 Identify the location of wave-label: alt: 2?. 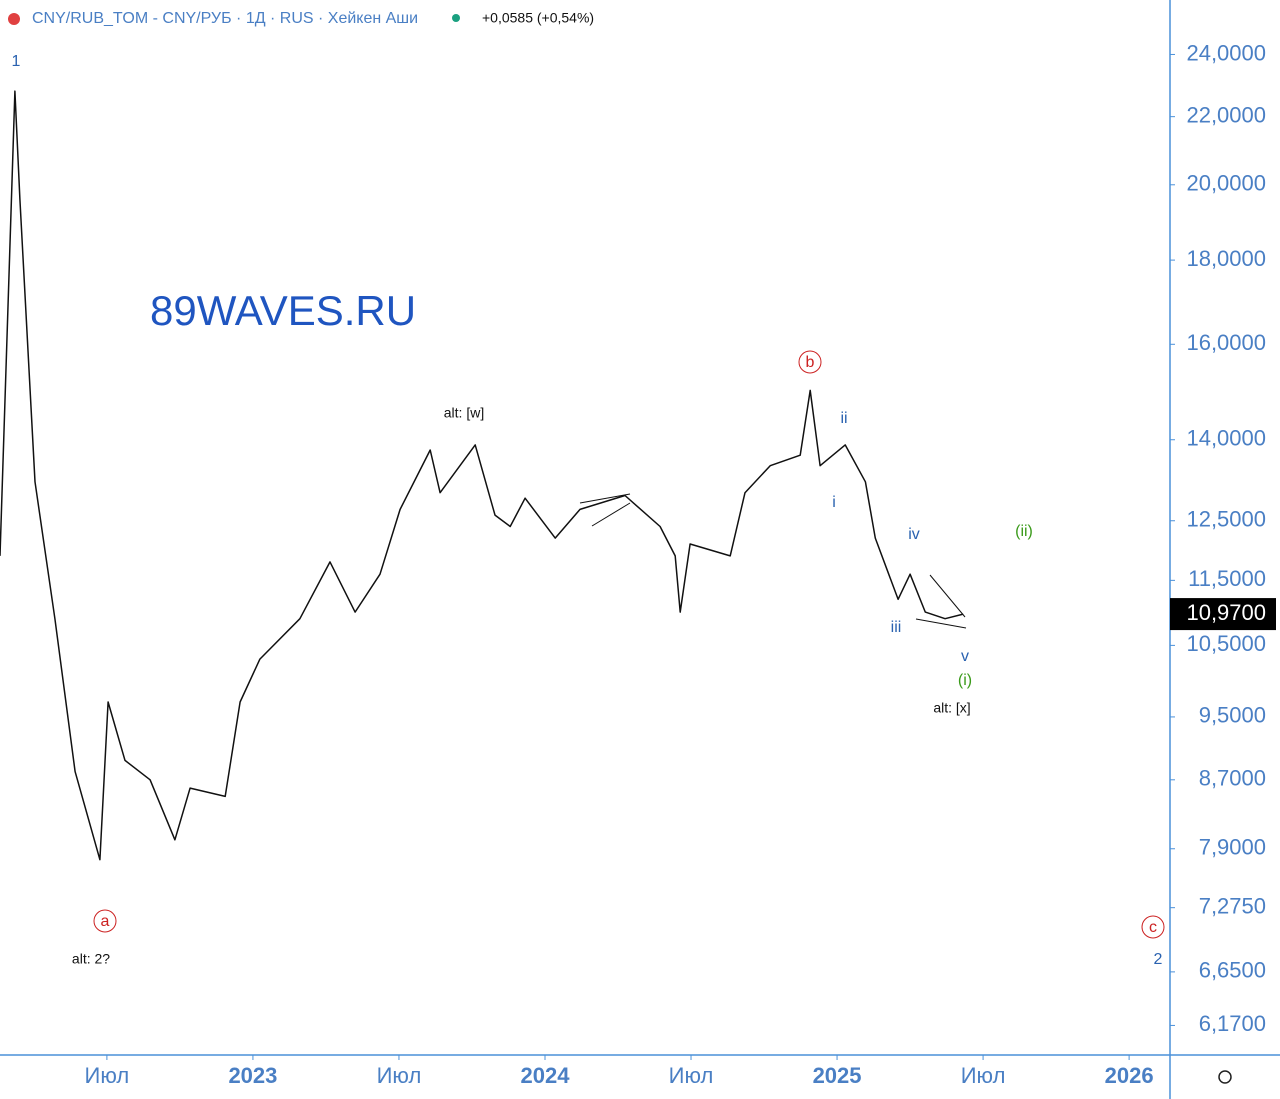
(91, 959).